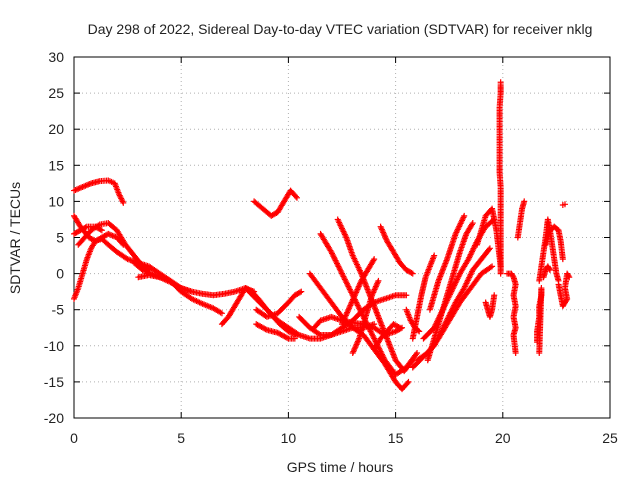 The height and width of the screenshot is (480, 640). What do you see at coordinates (58, 310) in the screenshot?
I see `y-tick-label: -5` at bounding box center [58, 310].